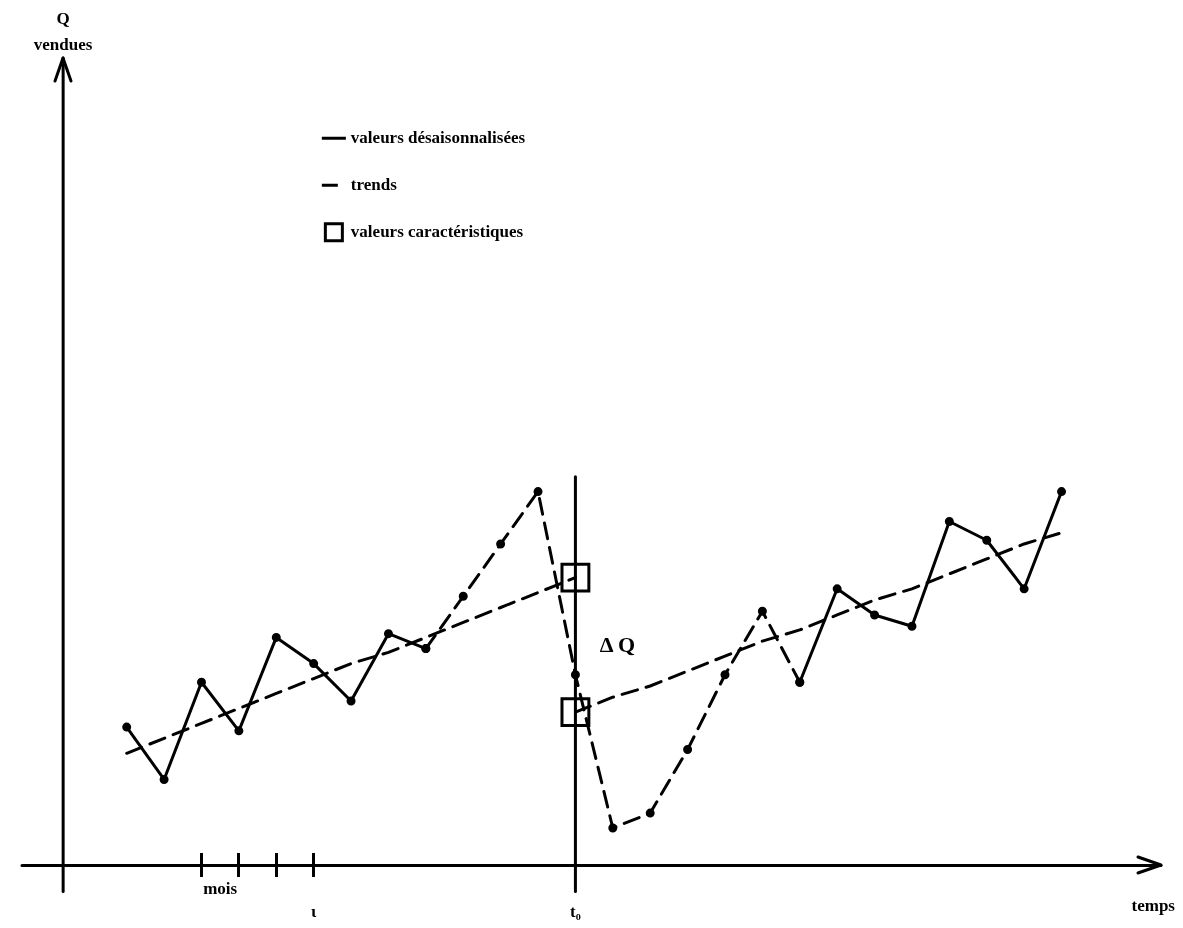 The image size is (1183, 928). What do you see at coordinates (220, 889) in the screenshot?
I see `text: mois` at bounding box center [220, 889].